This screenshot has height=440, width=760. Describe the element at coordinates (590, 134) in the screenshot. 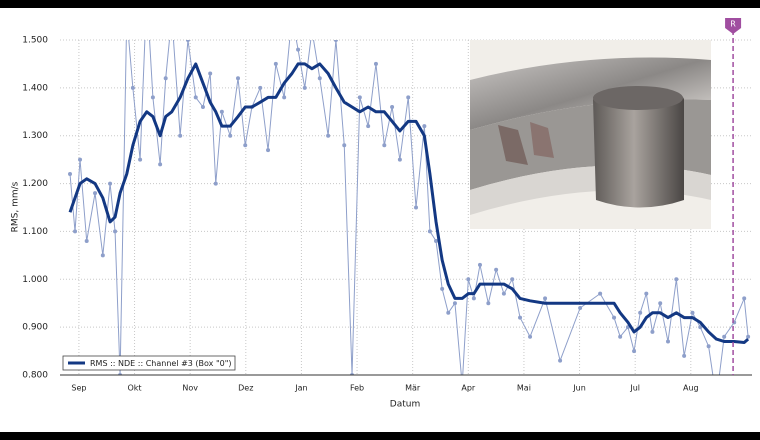

I see `photo-inset` at that location.